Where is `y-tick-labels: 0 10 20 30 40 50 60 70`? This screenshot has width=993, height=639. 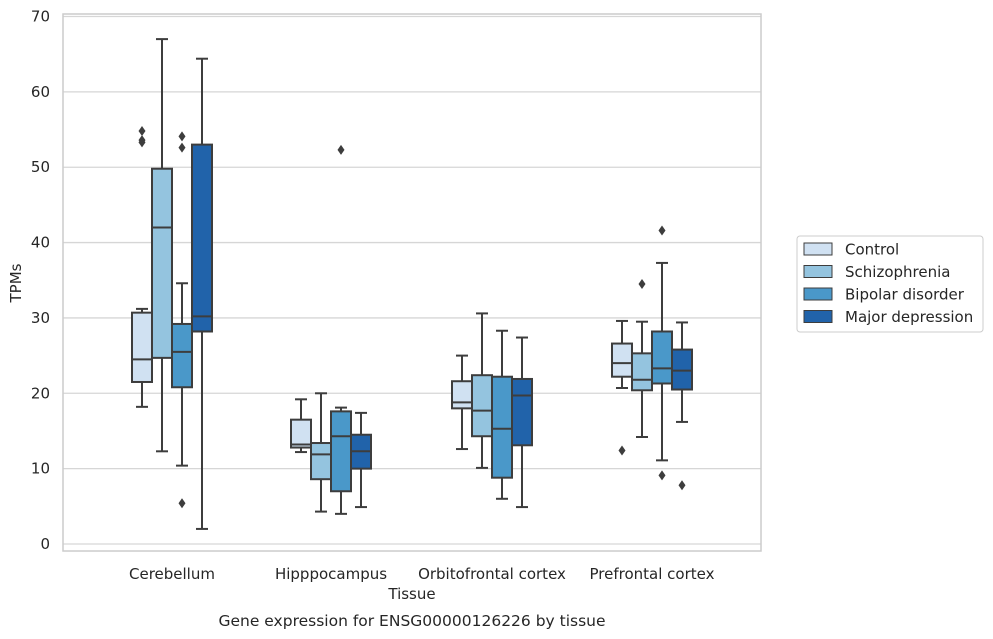 y-tick-labels: 0 10 20 30 40 50 60 70 is located at coordinates (40, 281).